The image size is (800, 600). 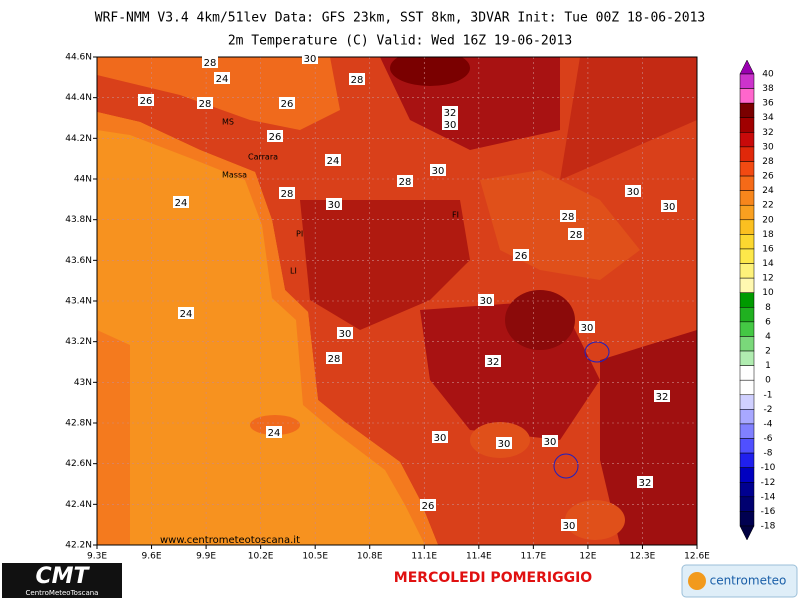 What do you see at coordinates (587, 557) in the screenshot?
I see `lon-tick-label: 12E` at bounding box center [587, 557].